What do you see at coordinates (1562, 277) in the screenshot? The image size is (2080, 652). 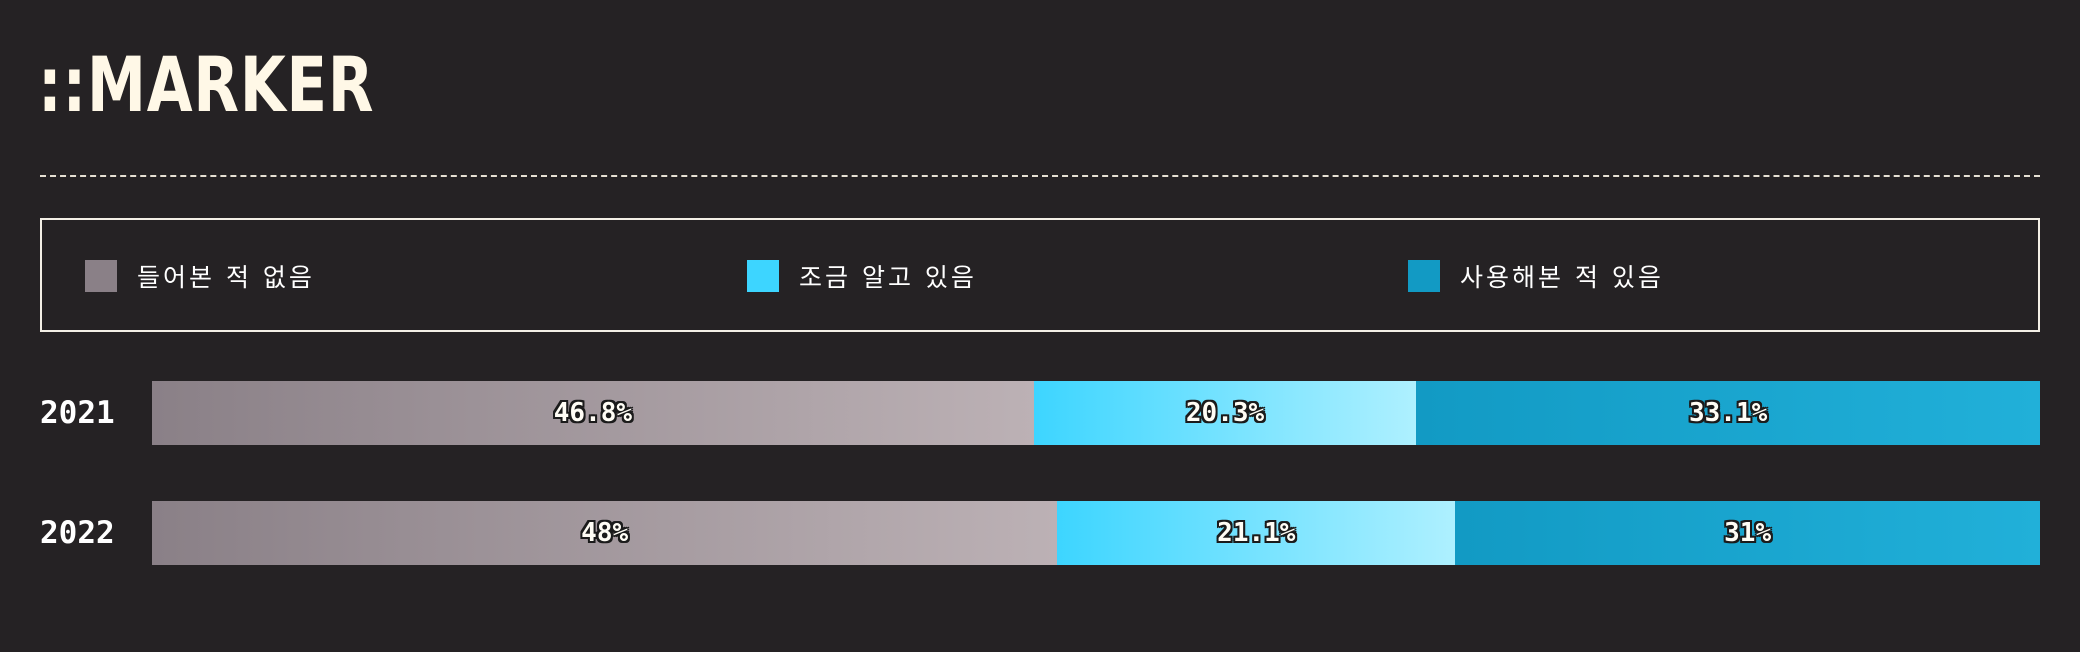 I see `legend-label-have-used: 사용해본 적 있음` at bounding box center [1562, 277].